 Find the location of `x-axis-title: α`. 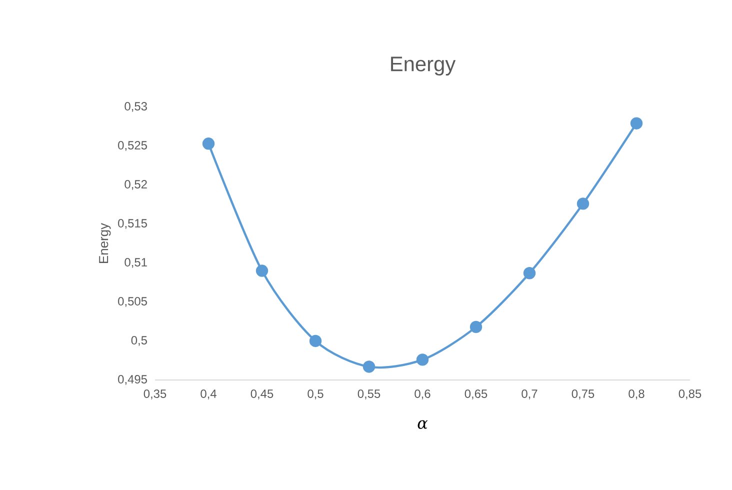

x-axis-title: α is located at coordinates (423, 424).